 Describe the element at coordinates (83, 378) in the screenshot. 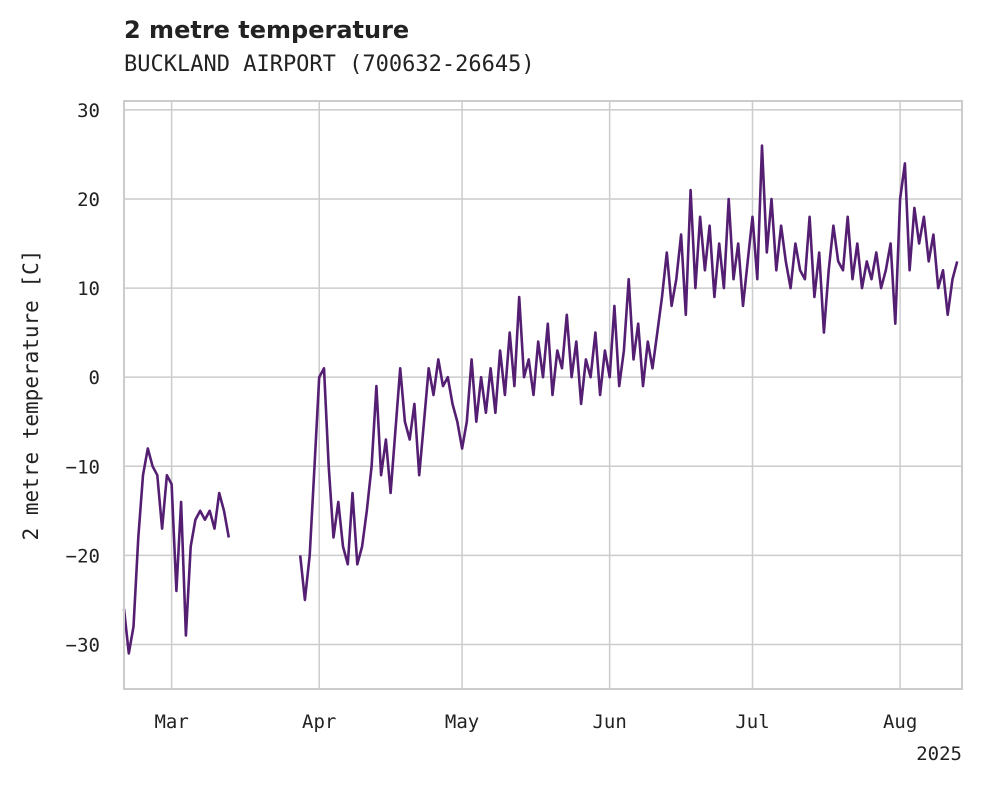

I see `y-axis: 30 20 10 0 −10 −20 −30` at that location.